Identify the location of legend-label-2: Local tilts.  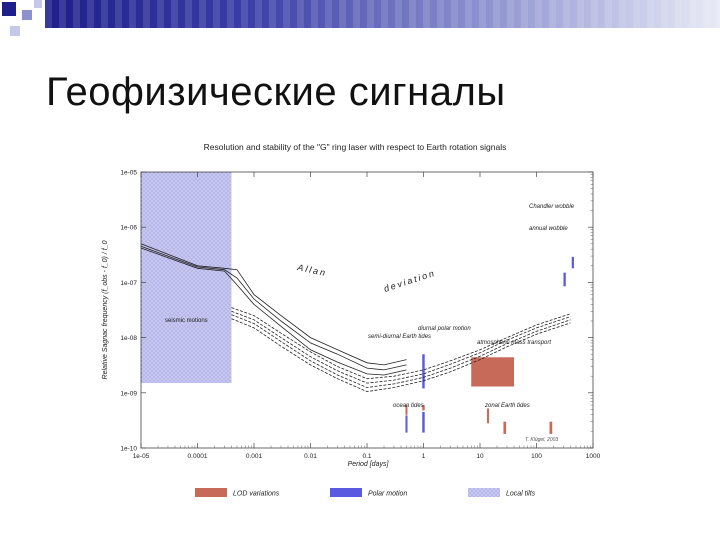
(521, 494).